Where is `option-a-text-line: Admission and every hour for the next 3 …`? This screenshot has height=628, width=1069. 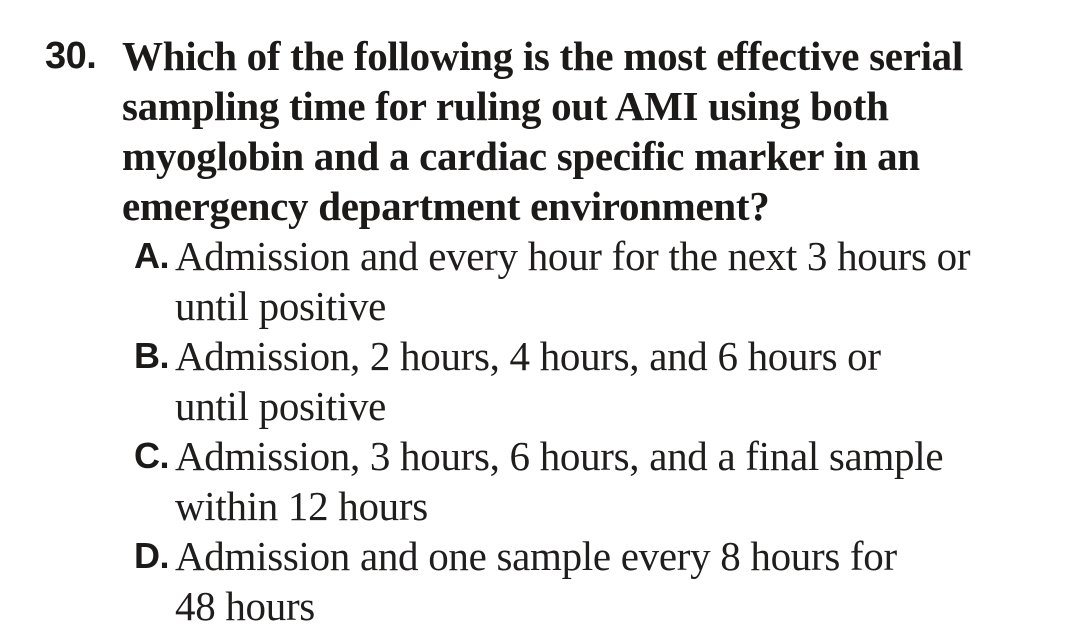 option-a-text-line: Admission and every hour for the next 3 … is located at coordinates (573, 256).